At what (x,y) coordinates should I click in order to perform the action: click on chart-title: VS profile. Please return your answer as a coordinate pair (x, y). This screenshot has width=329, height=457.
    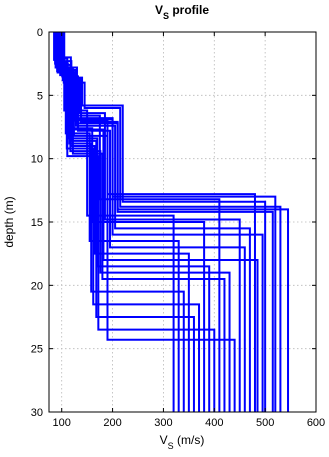
    Looking at the image, I should click on (182, 12).